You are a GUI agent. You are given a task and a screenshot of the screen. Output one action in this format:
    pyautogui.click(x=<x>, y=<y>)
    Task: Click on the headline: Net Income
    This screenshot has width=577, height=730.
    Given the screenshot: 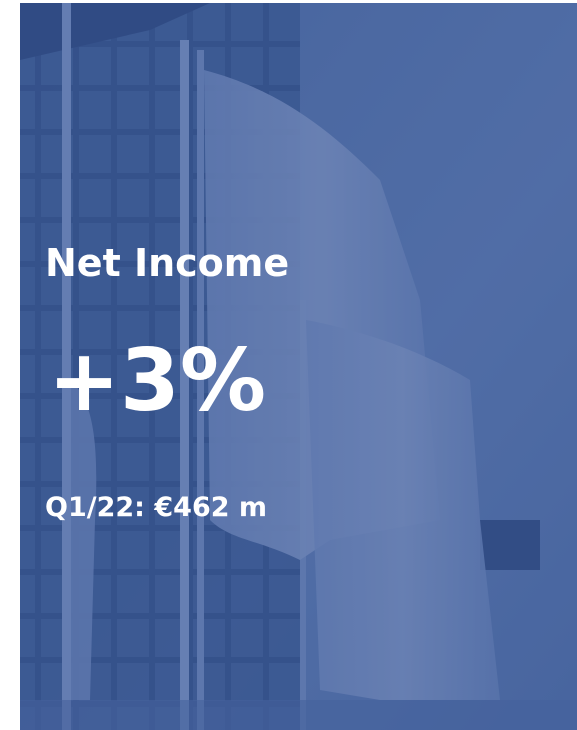 What is the action you would take?
    pyautogui.click(x=167, y=263)
    